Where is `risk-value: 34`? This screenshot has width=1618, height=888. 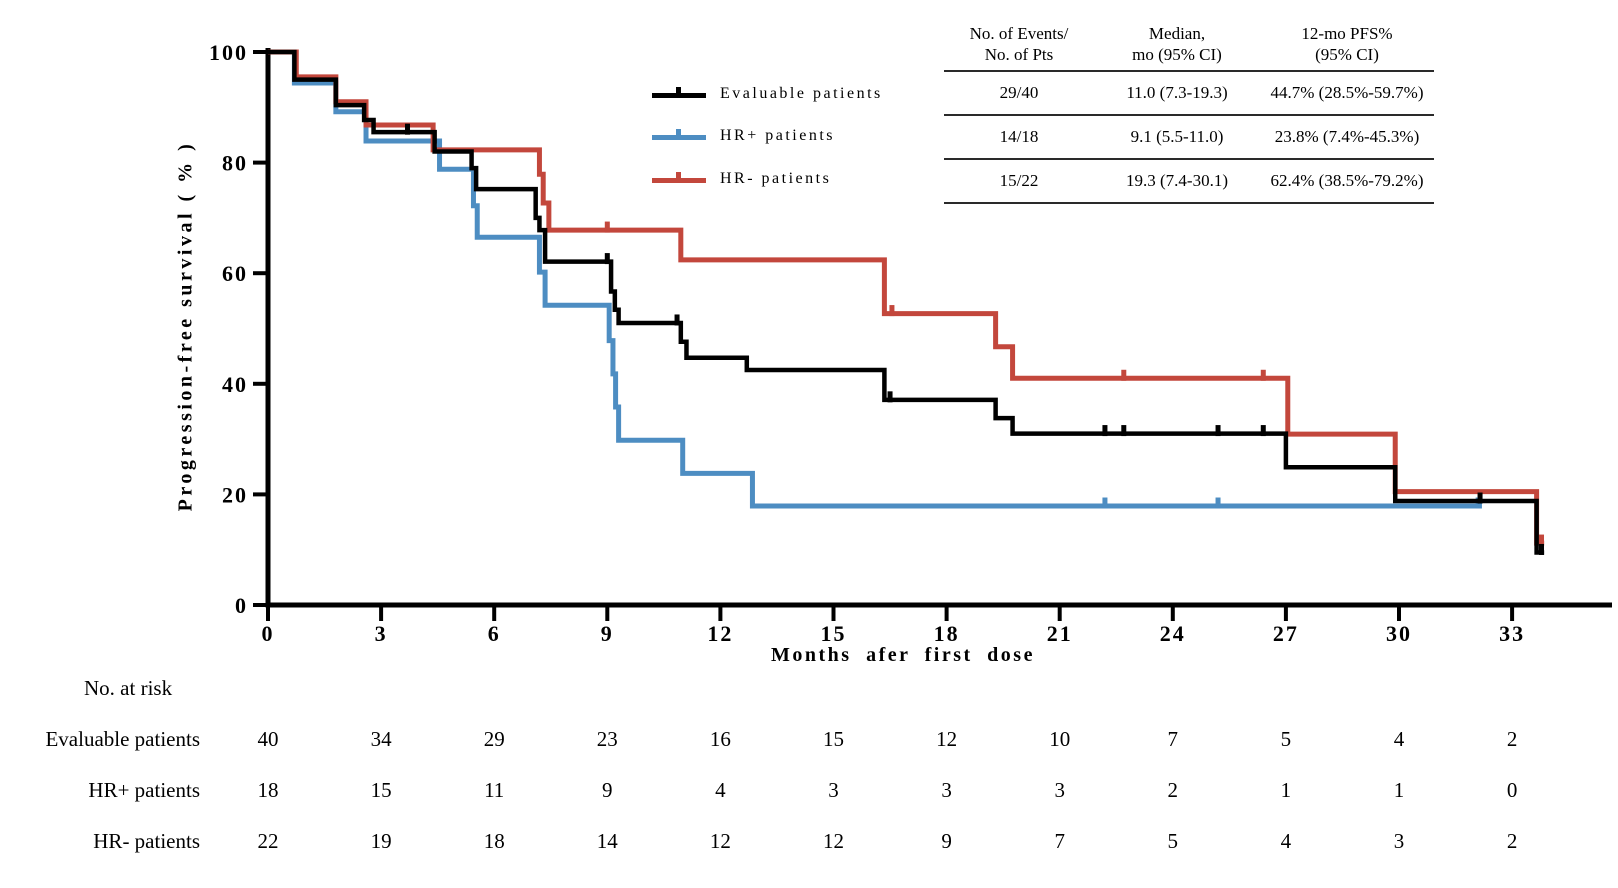
risk-value: 34 is located at coordinates (381, 739).